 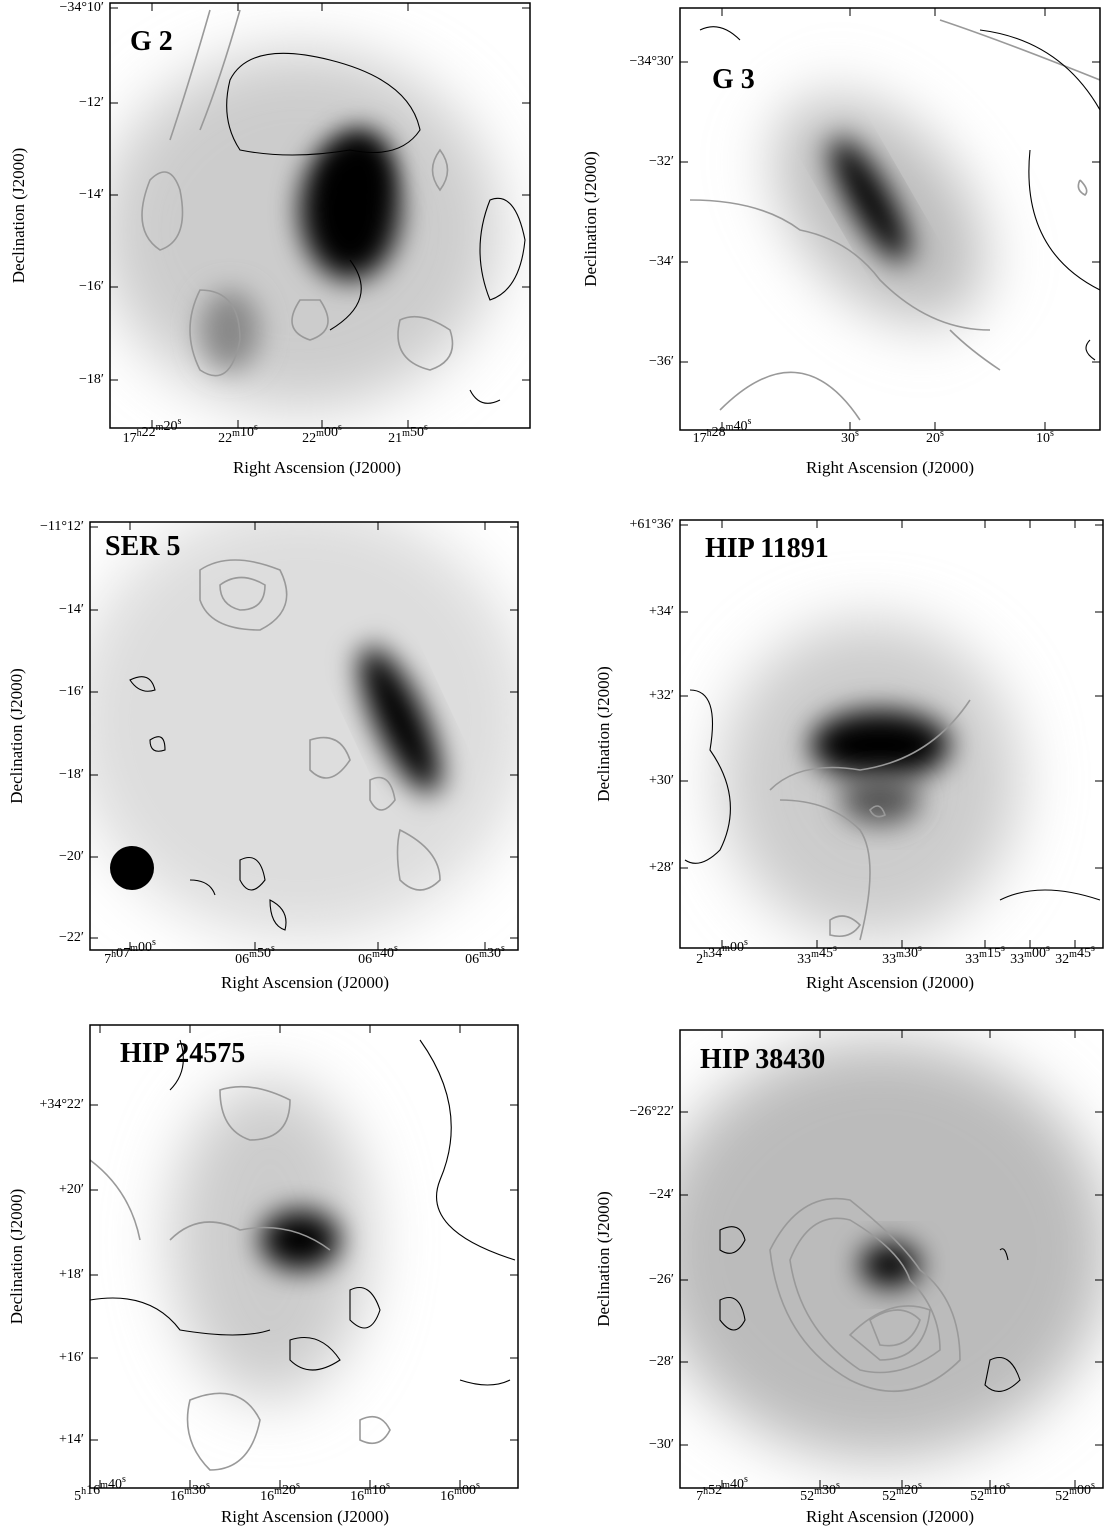 What do you see at coordinates (661, 1194) in the screenshot?
I see `y-tick-label: −24′` at bounding box center [661, 1194].